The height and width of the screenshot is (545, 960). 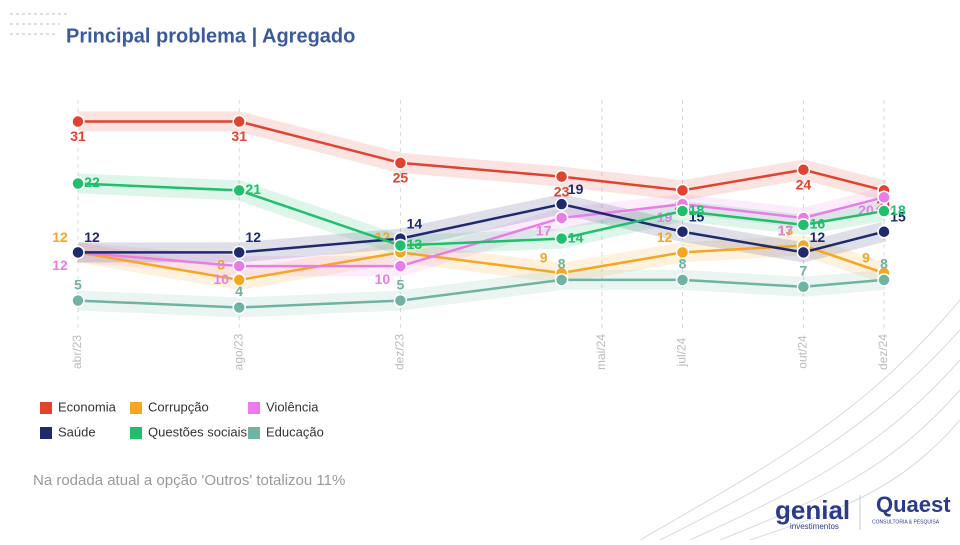 What do you see at coordinates (77, 431) in the screenshot?
I see `legend-label: Saúde` at bounding box center [77, 431].